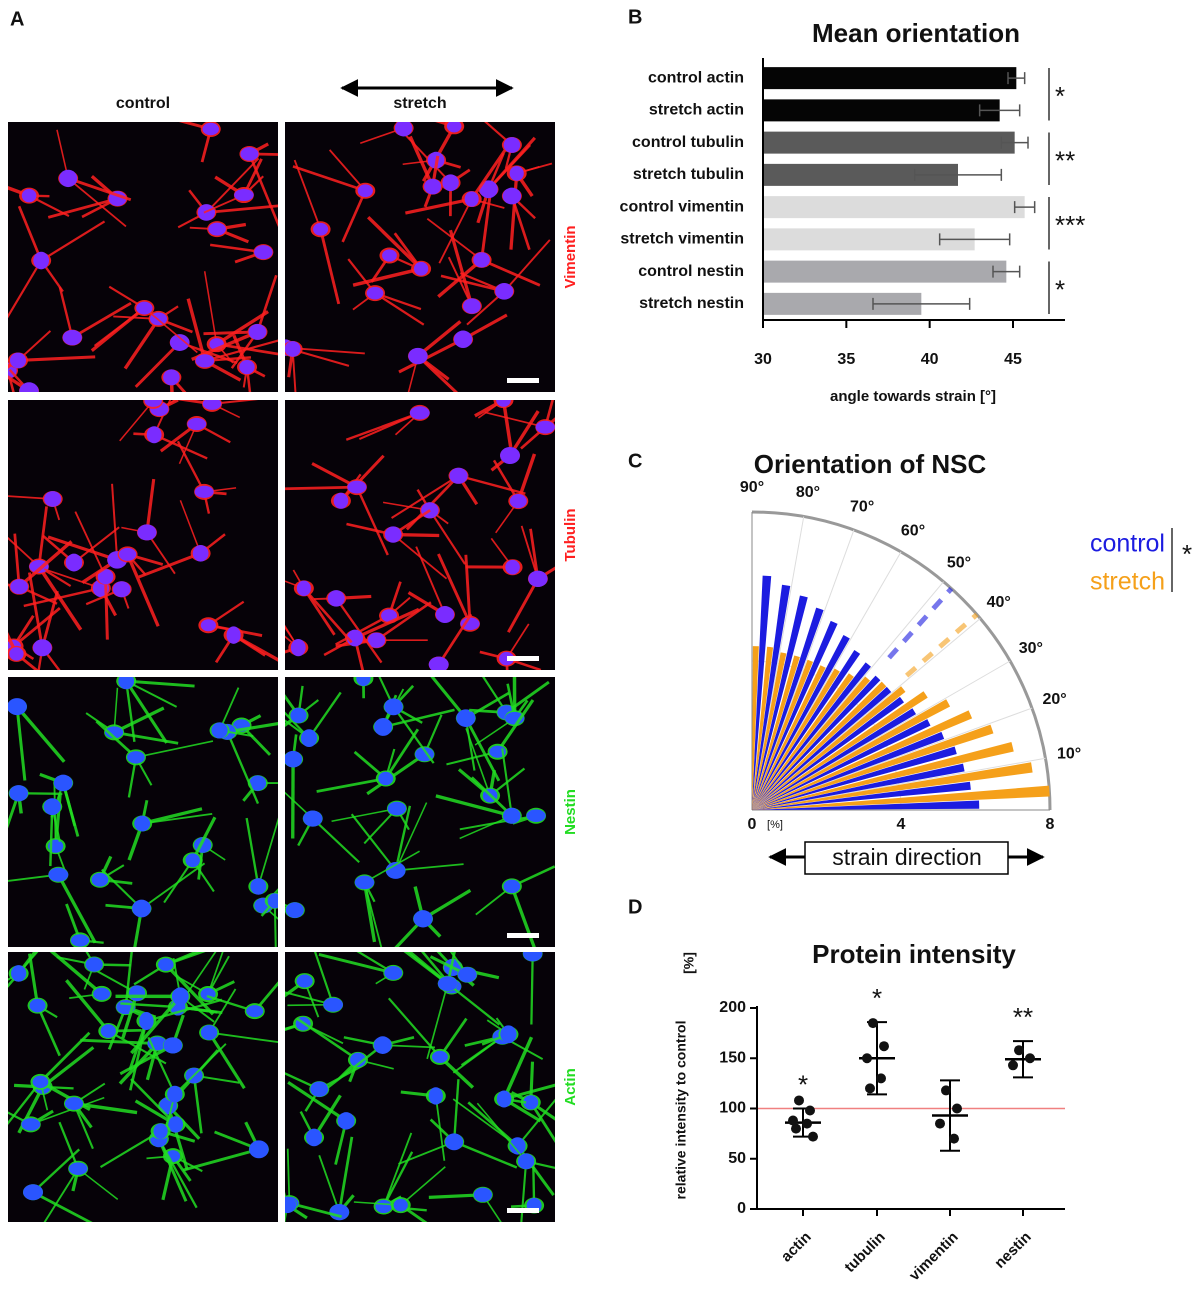  Describe the element at coordinates (869, 239) in the screenshot. I see `bar` at that location.